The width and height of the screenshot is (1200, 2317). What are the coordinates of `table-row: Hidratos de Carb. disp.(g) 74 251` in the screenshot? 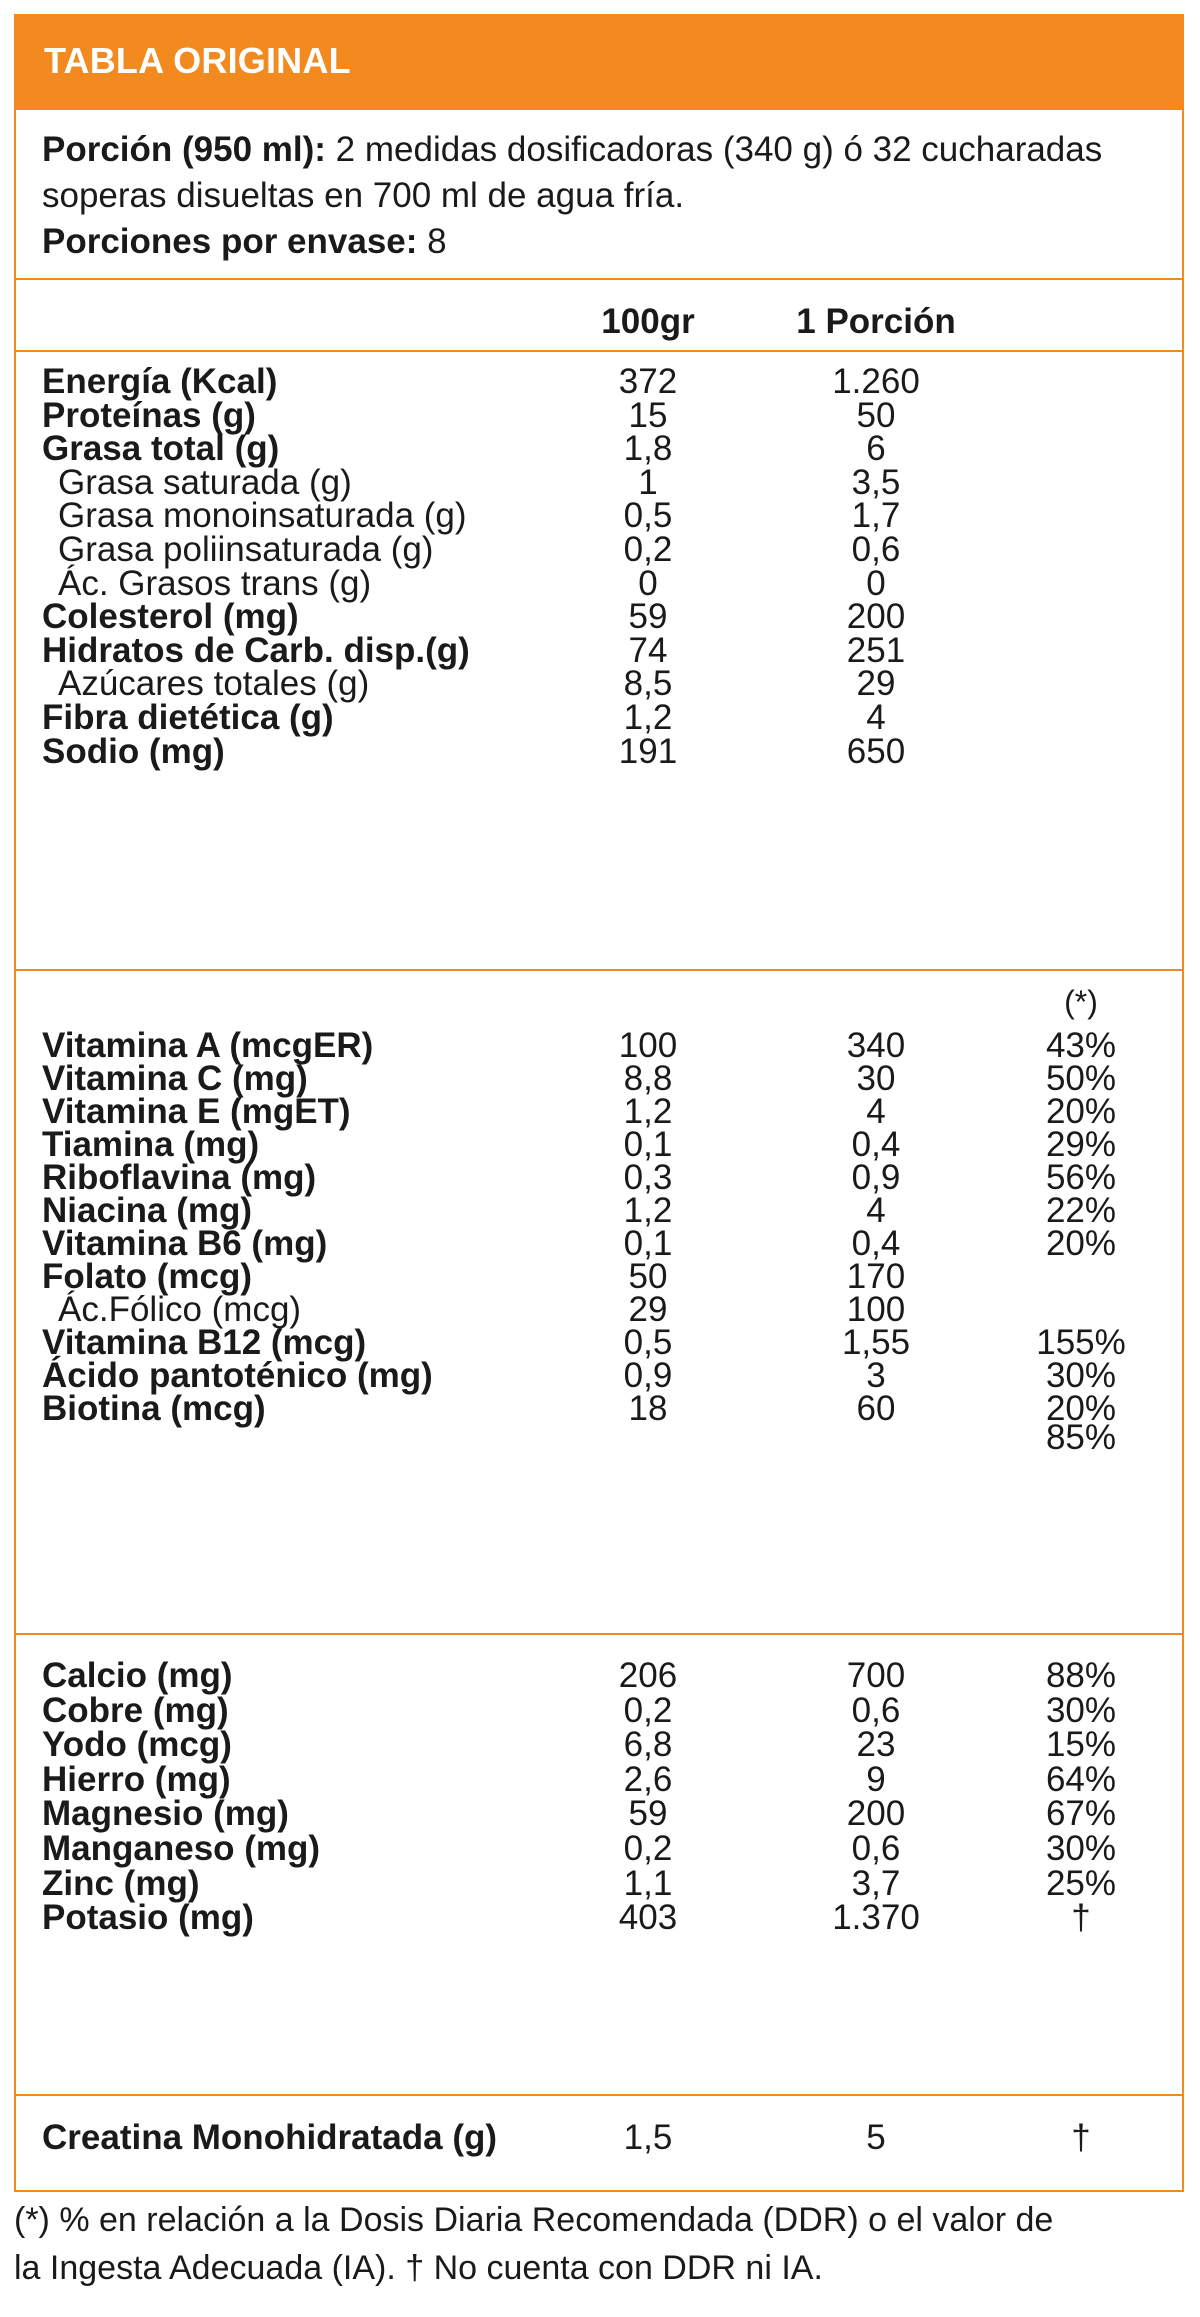 It's located at (599, 651).